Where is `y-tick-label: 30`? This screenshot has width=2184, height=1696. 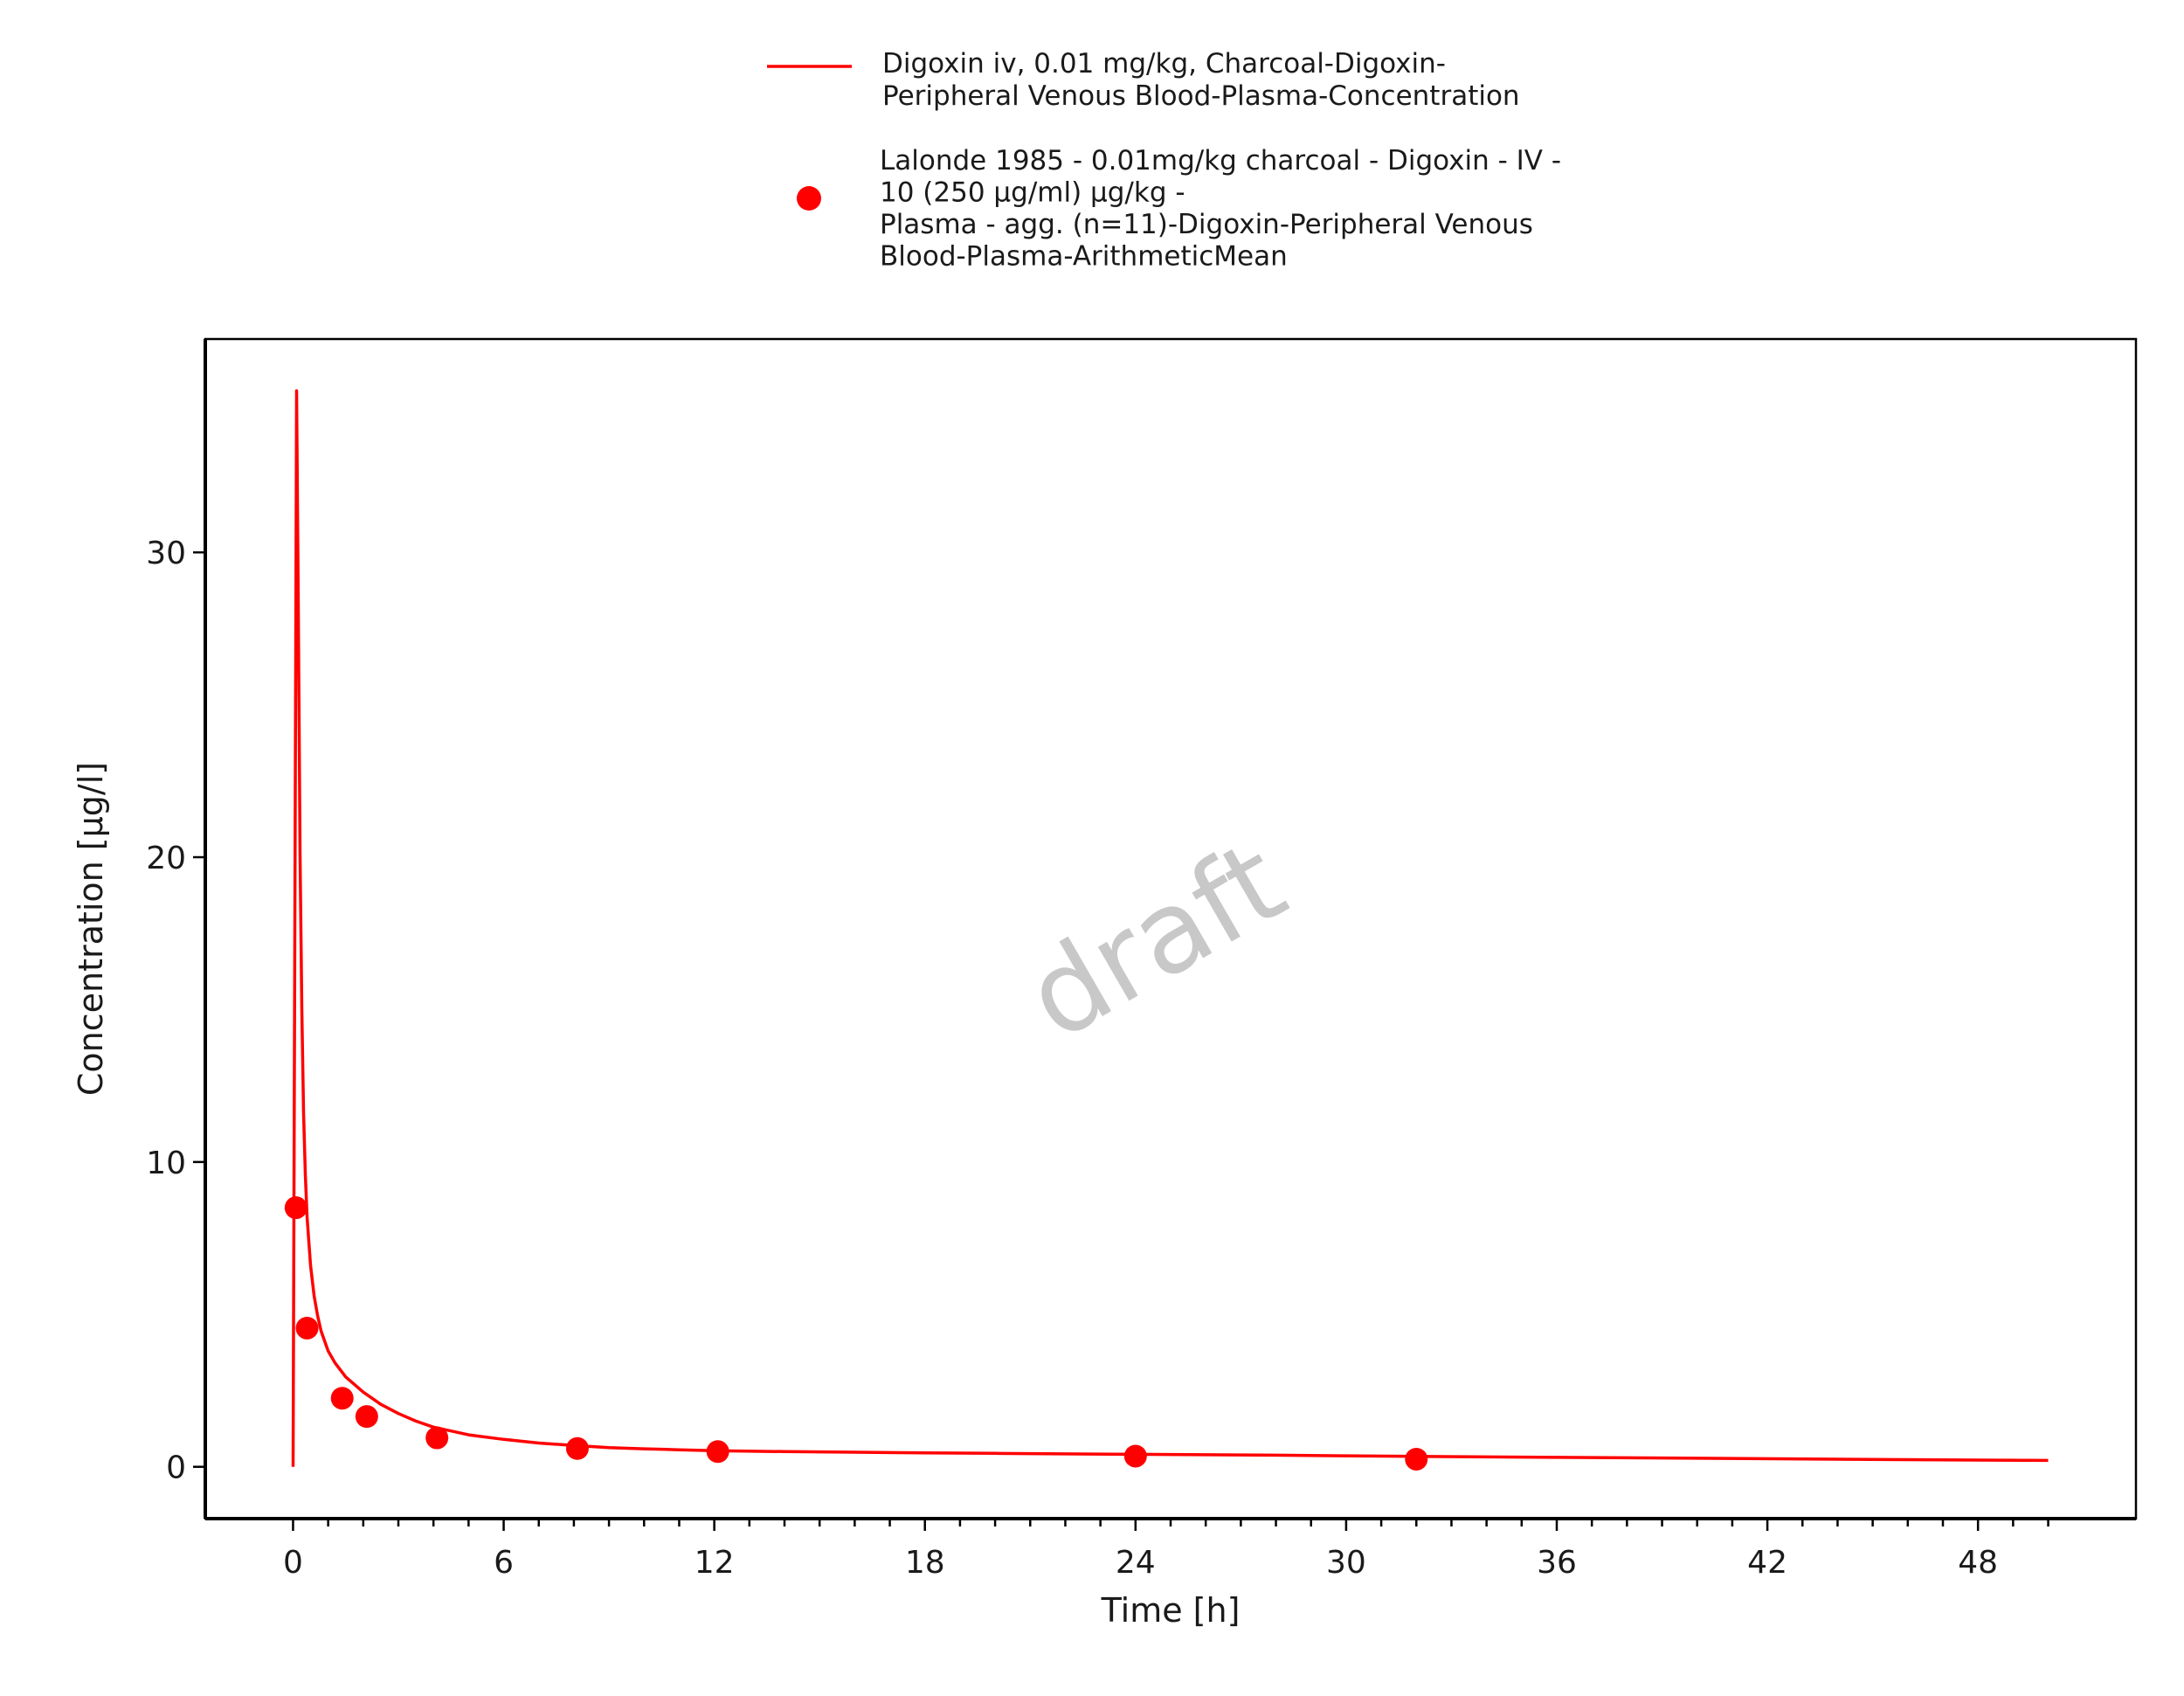
y-tick-label: 30 is located at coordinates (166, 553).